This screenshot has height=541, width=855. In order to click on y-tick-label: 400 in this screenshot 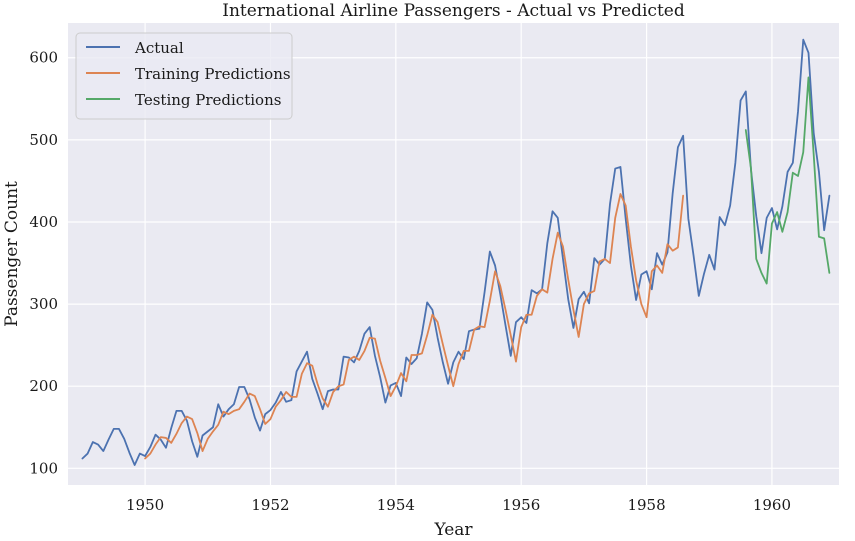, I will do `click(43, 222)`.